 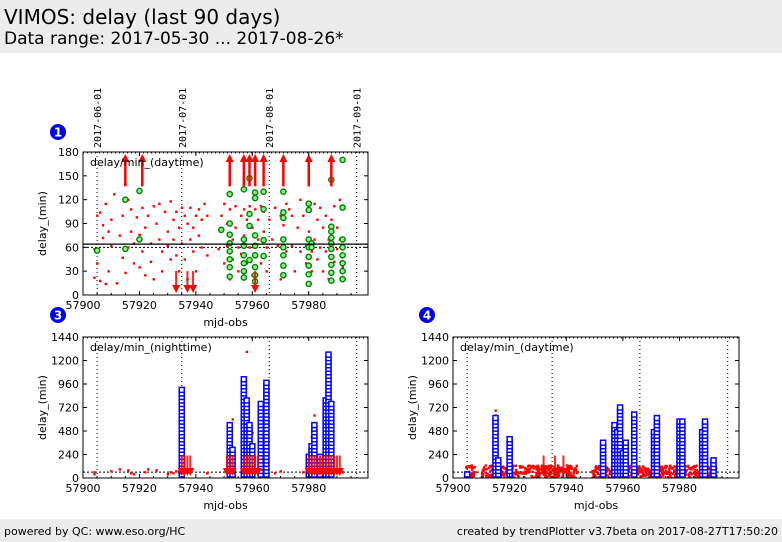 I want to click on arrow-up-head, so click(x=249, y=158).